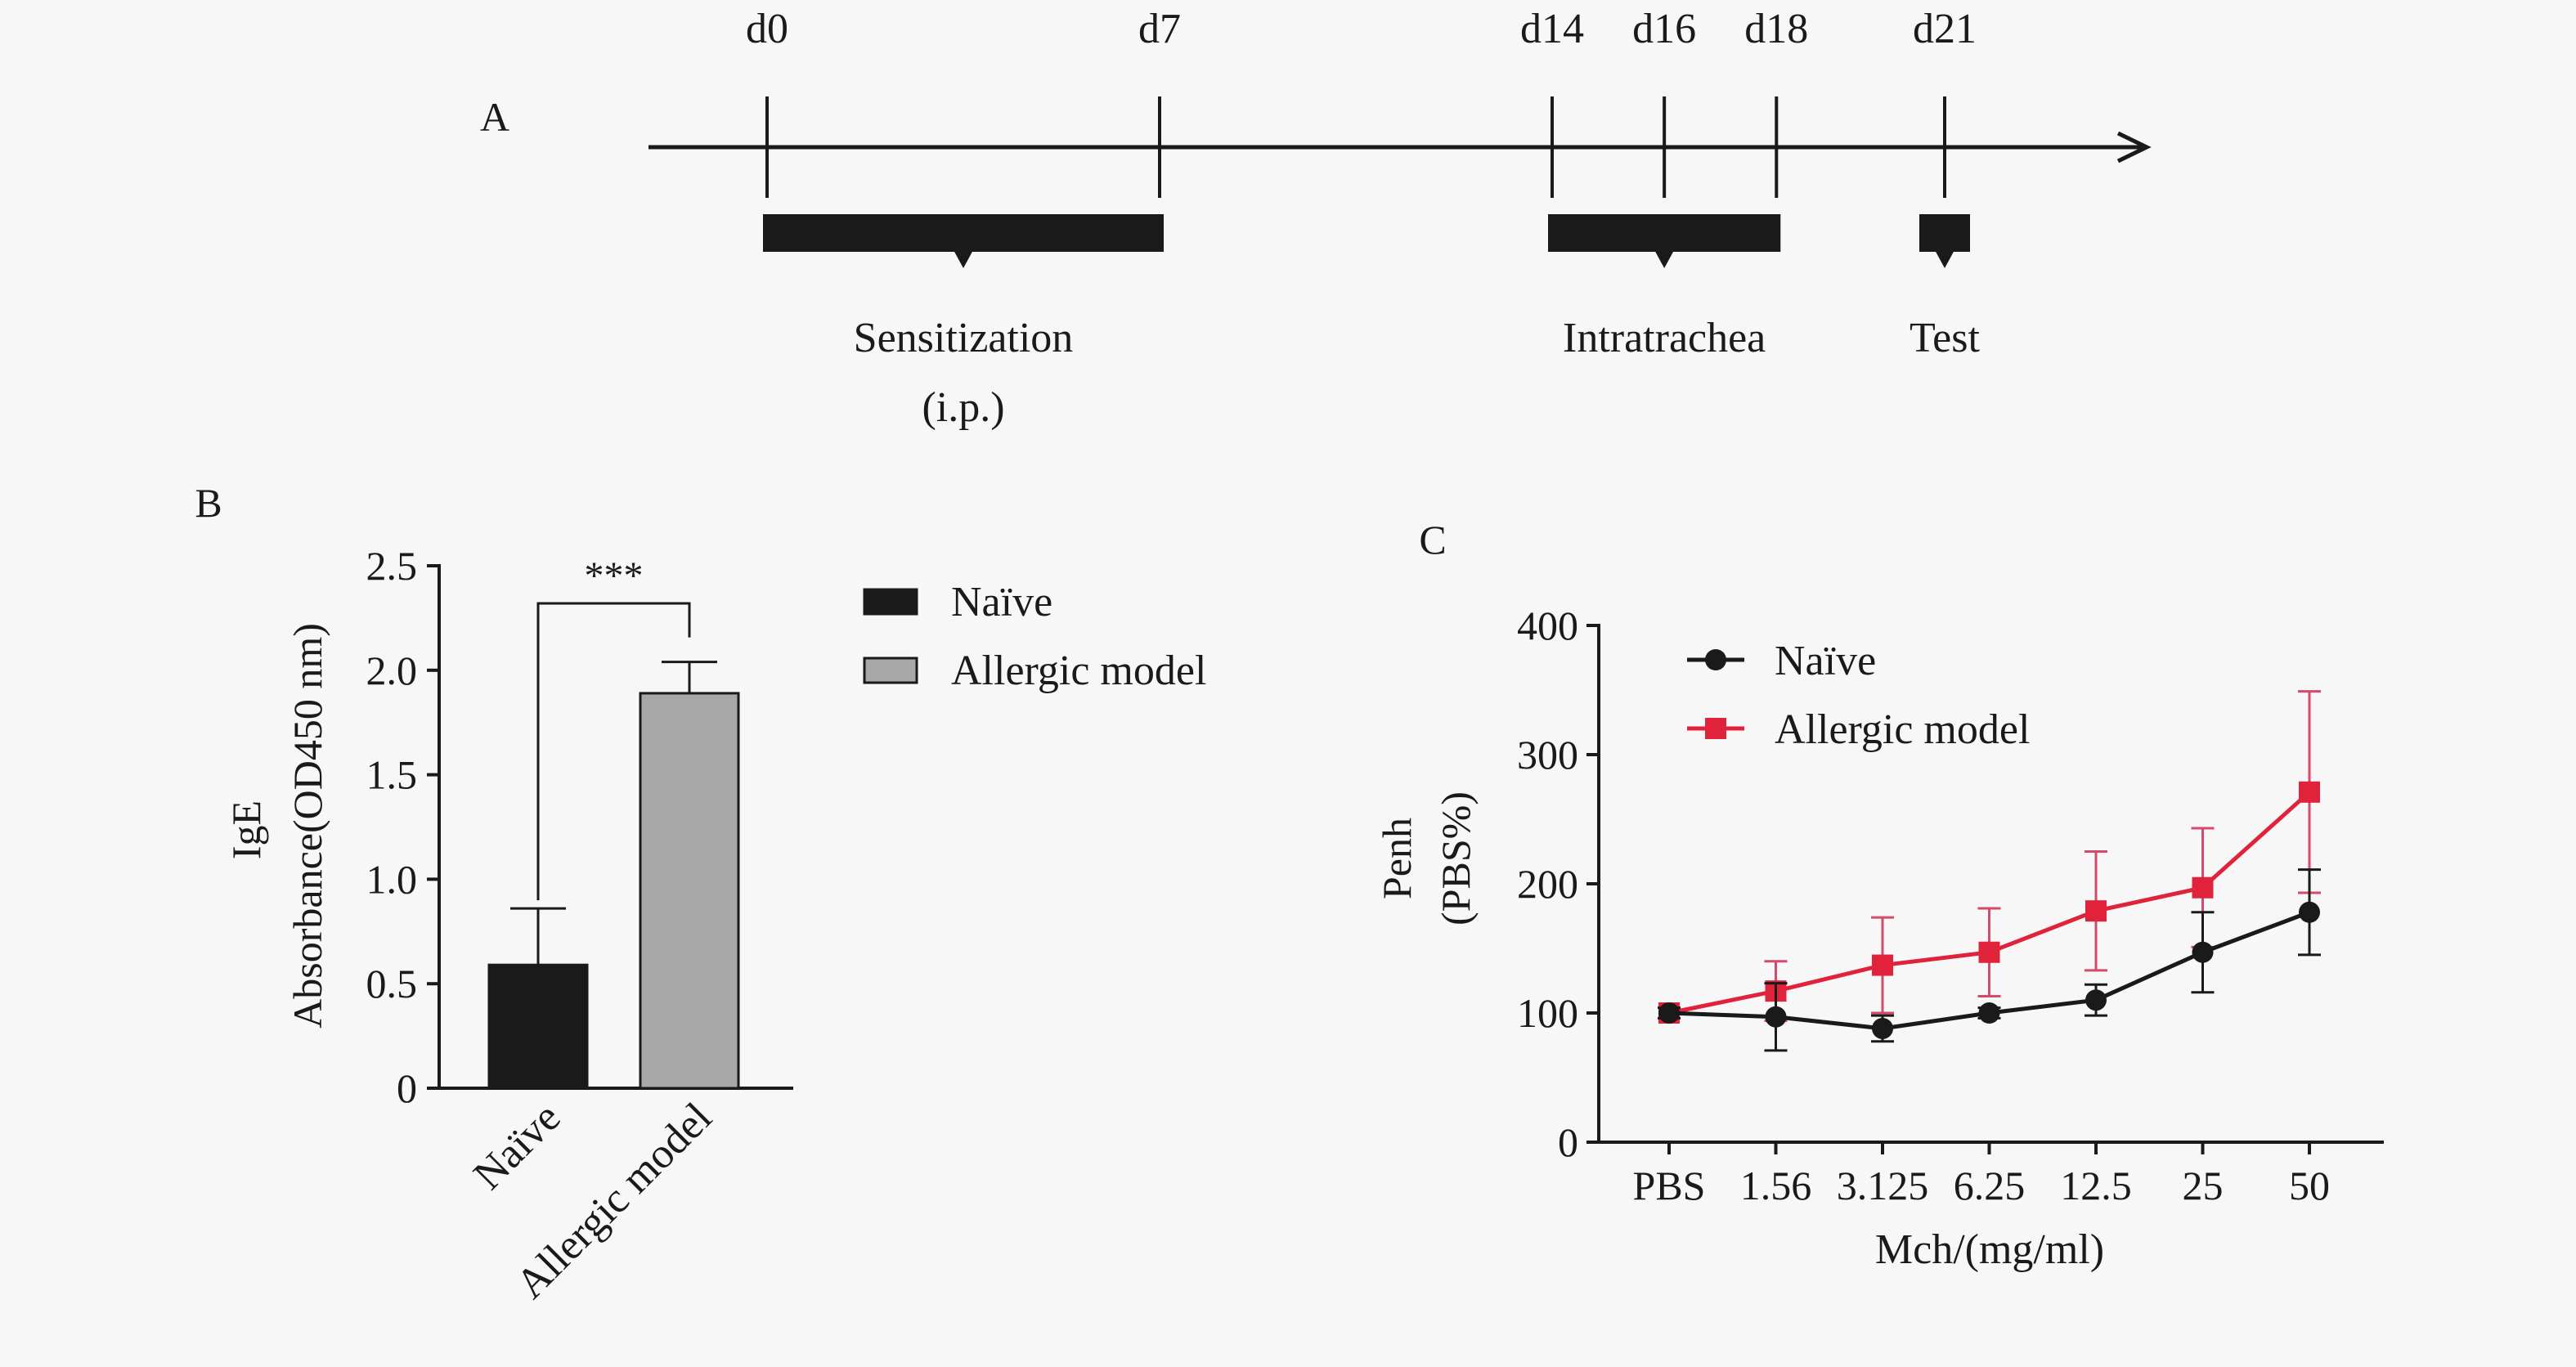 The image size is (2576, 1367). What do you see at coordinates (1397, 858) in the screenshot?
I see `line-y-axis-label: Penh` at bounding box center [1397, 858].